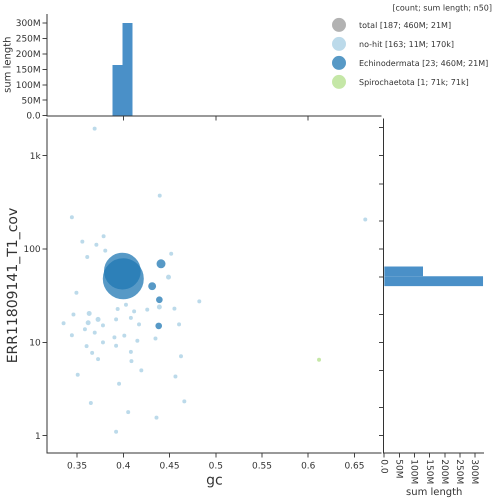  I want to click on y-tick-label: 100M, so click(28, 85).